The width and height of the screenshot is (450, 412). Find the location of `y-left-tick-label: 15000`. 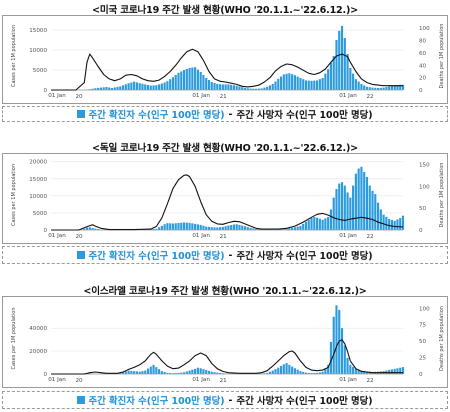

y-left-tick-label: 15000 is located at coordinates (38, 31).